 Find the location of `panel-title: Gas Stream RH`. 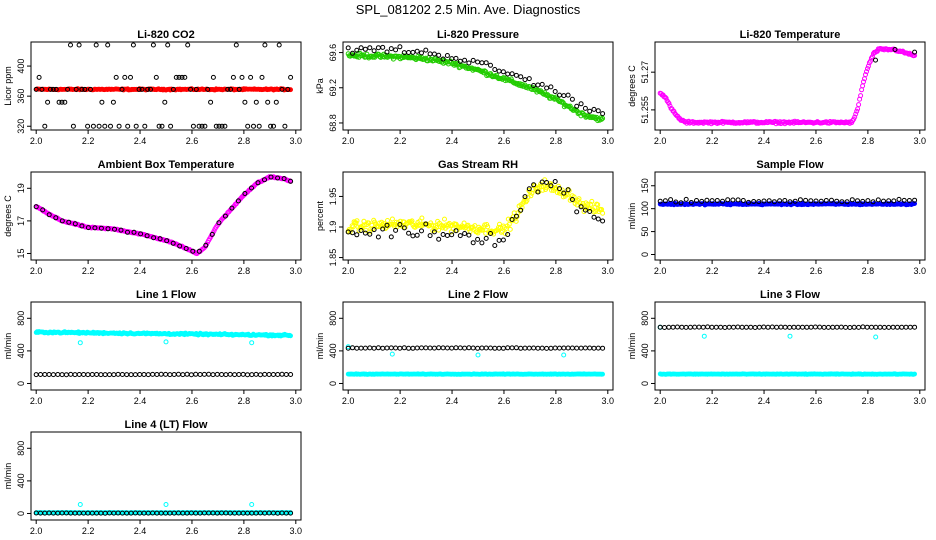

panel-title: Gas Stream RH is located at coordinates (478, 165).